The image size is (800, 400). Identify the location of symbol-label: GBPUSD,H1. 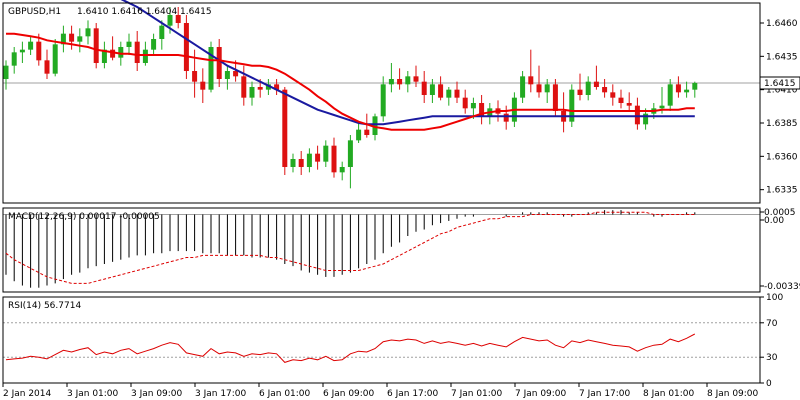
(34, 12).